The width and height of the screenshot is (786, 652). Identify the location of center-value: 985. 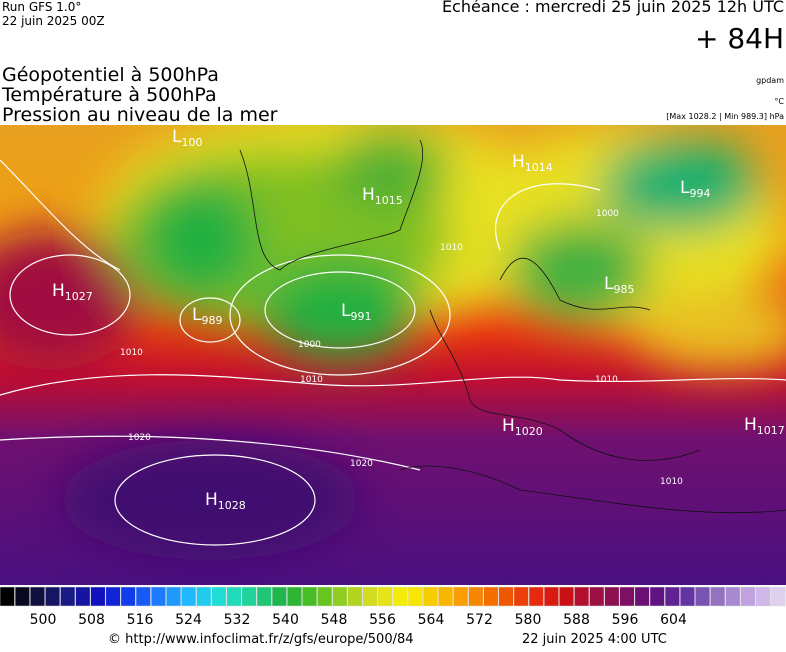
(623, 289).